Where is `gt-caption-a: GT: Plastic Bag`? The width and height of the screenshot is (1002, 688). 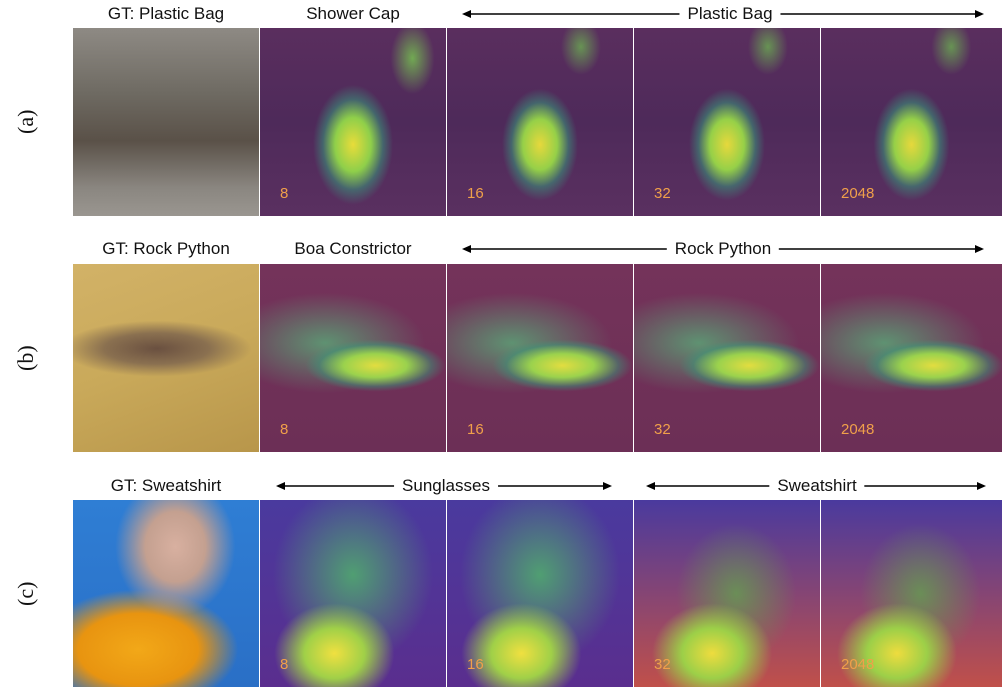
gt-caption-a: GT: Plastic Bag is located at coordinates (166, 13).